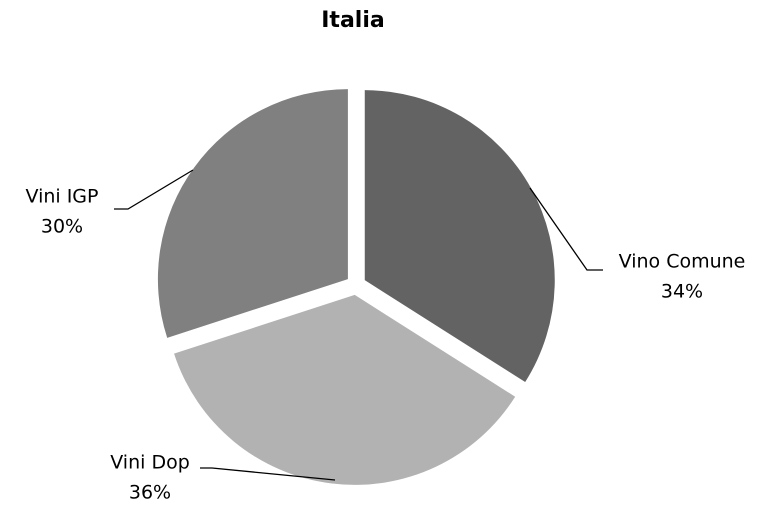 The height and width of the screenshot is (506, 769). Describe the element at coordinates (62, 227) in the screenshot. I see `data-label-value: 30%` at that location.